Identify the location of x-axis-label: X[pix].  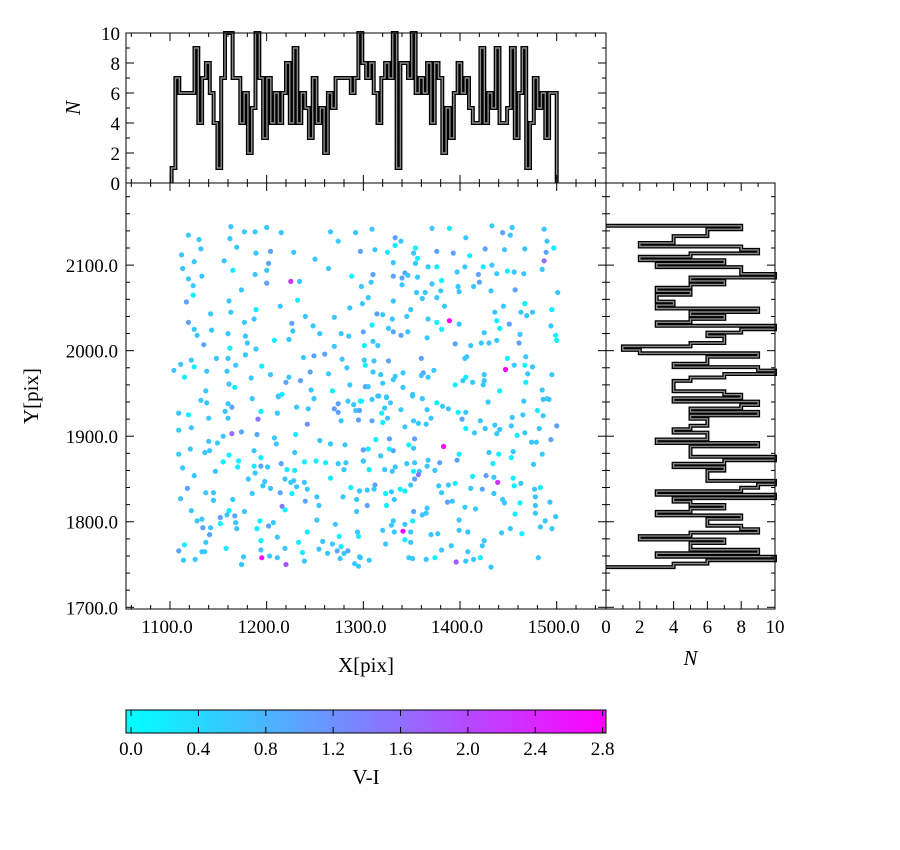
(366, 665).